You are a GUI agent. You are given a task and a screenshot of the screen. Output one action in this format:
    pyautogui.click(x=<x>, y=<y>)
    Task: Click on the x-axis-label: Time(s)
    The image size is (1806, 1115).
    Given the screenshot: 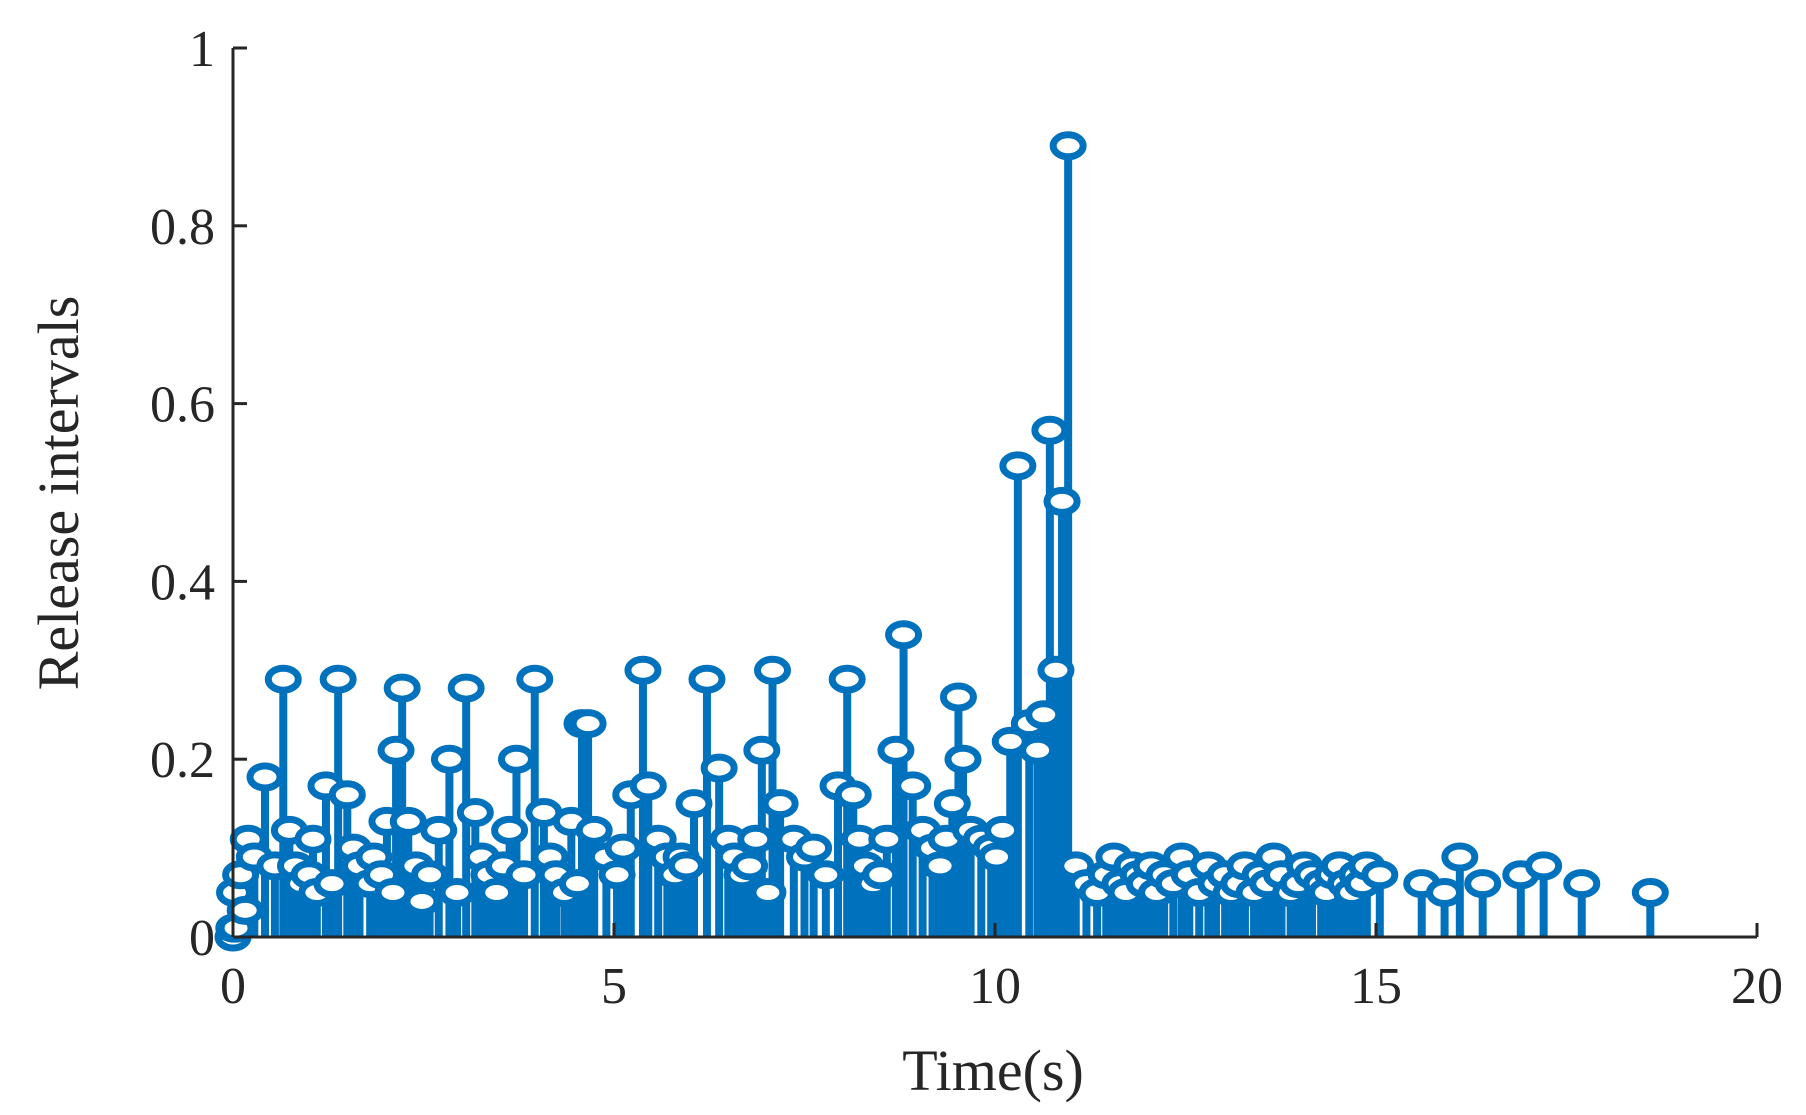 What is the action you would take?
    pyautogui.click(x=993, y=1070)
    